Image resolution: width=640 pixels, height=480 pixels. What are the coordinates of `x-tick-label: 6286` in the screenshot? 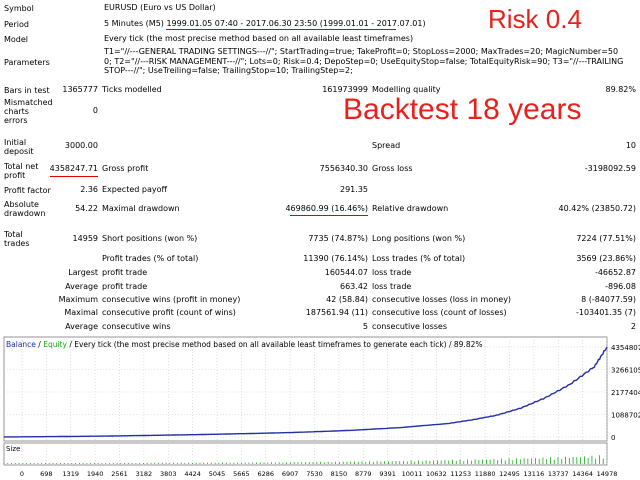 It's located at (265, 474).